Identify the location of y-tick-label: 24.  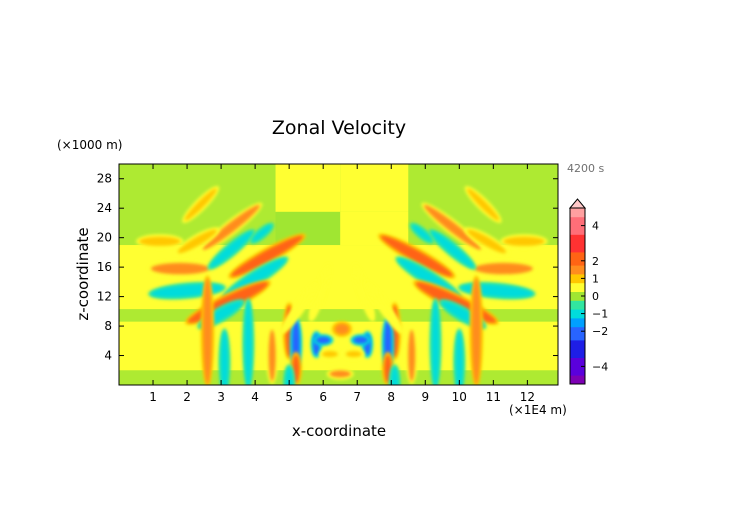
(104, 208).